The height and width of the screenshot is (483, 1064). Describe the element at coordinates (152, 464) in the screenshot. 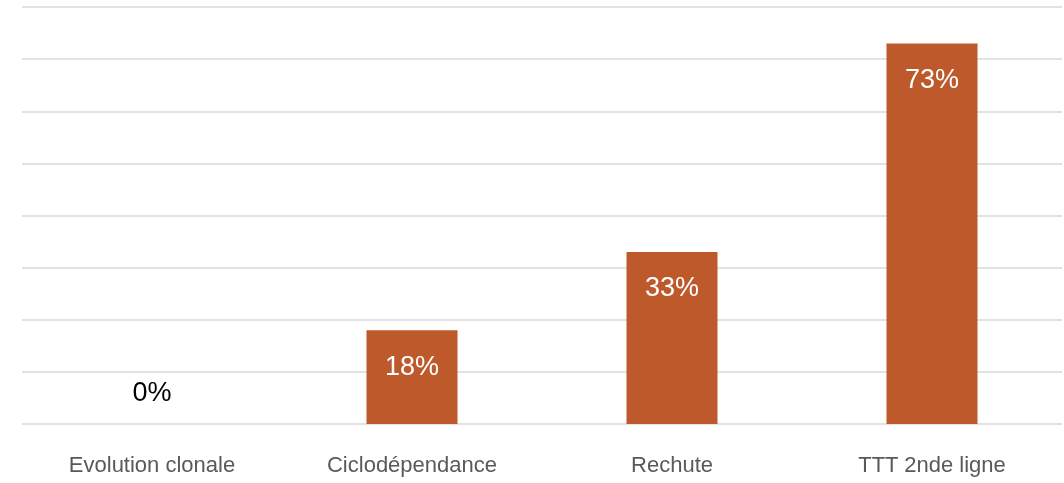

I see `x-tick-label: Evolution clonale` at that location.